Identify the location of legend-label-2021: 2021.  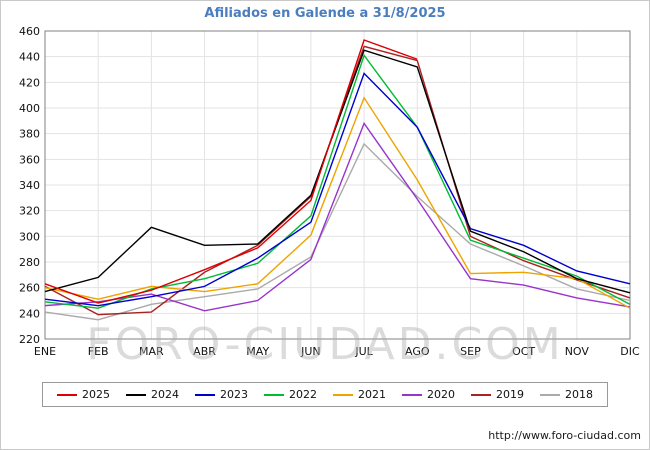
(372, 394).